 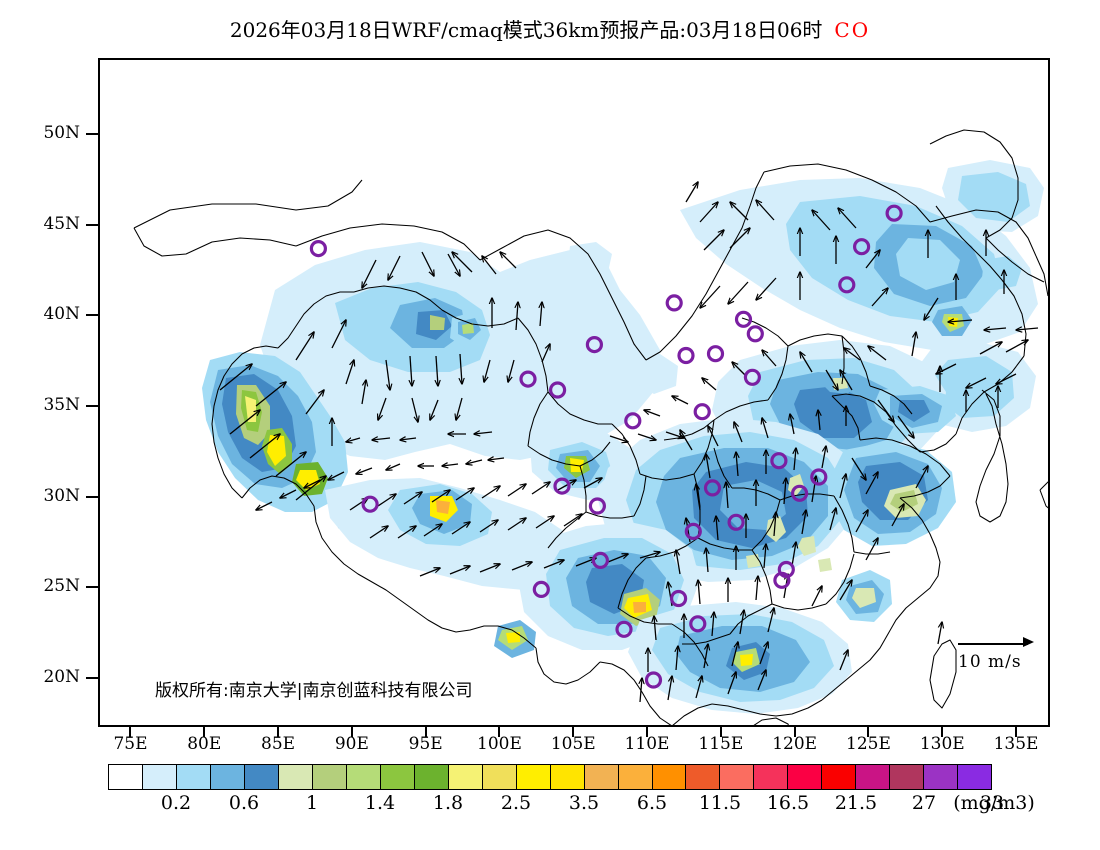 I want to click on longitude-tick-label: 80E, so click(x=204, y=744).